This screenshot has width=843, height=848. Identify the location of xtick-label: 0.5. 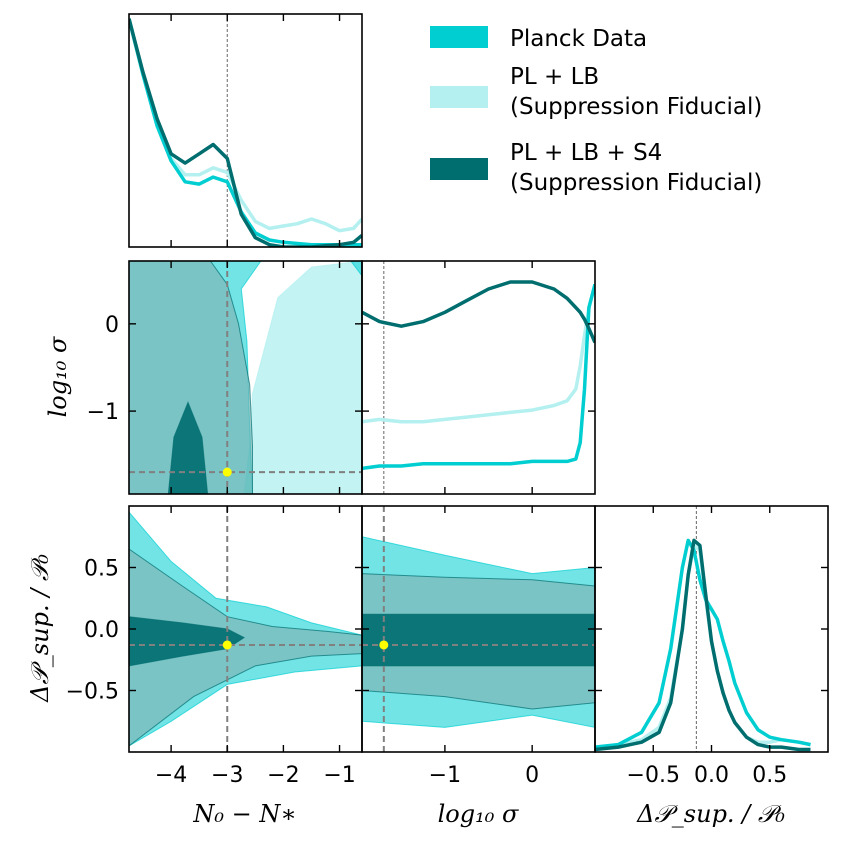
(769, 775).